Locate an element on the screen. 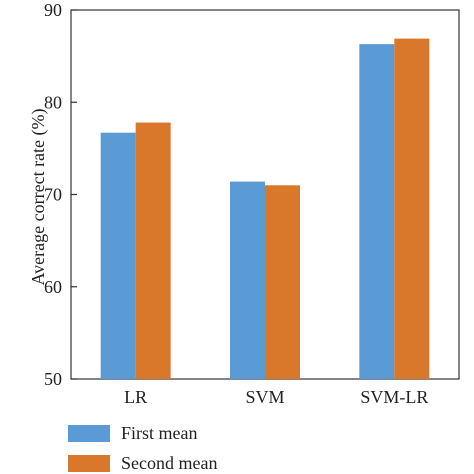 The height and width of the screenshot is (474, 474). bar-svm-lr-first-mean is located at coordinates (377, 211).